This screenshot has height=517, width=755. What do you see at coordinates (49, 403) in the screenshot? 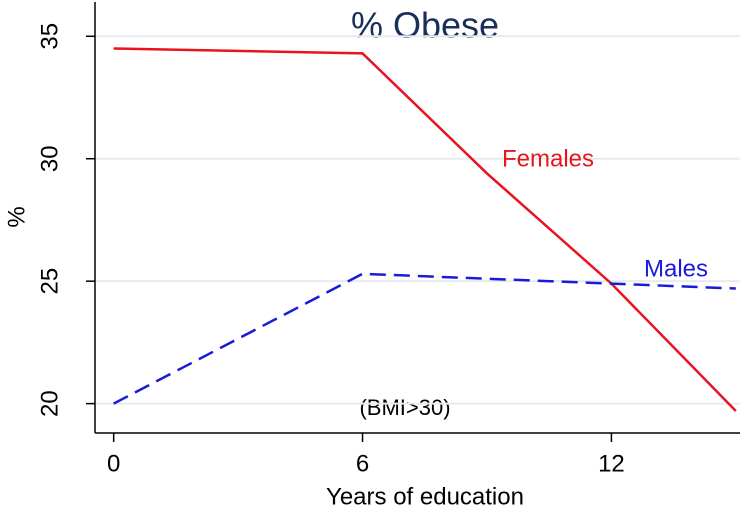
I see `y-tick-label: 20` at bounding box center [49, 403].